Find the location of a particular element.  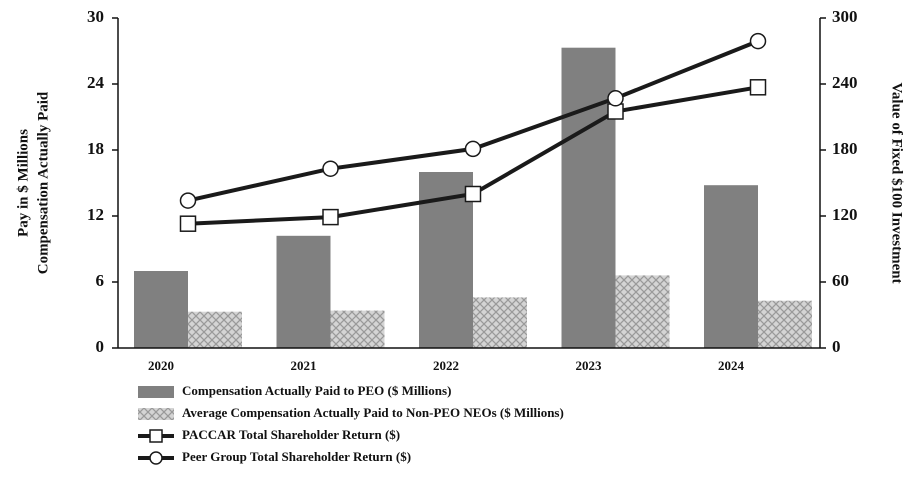

y2-tick-label: 60 is located at coordinates (840, 280).